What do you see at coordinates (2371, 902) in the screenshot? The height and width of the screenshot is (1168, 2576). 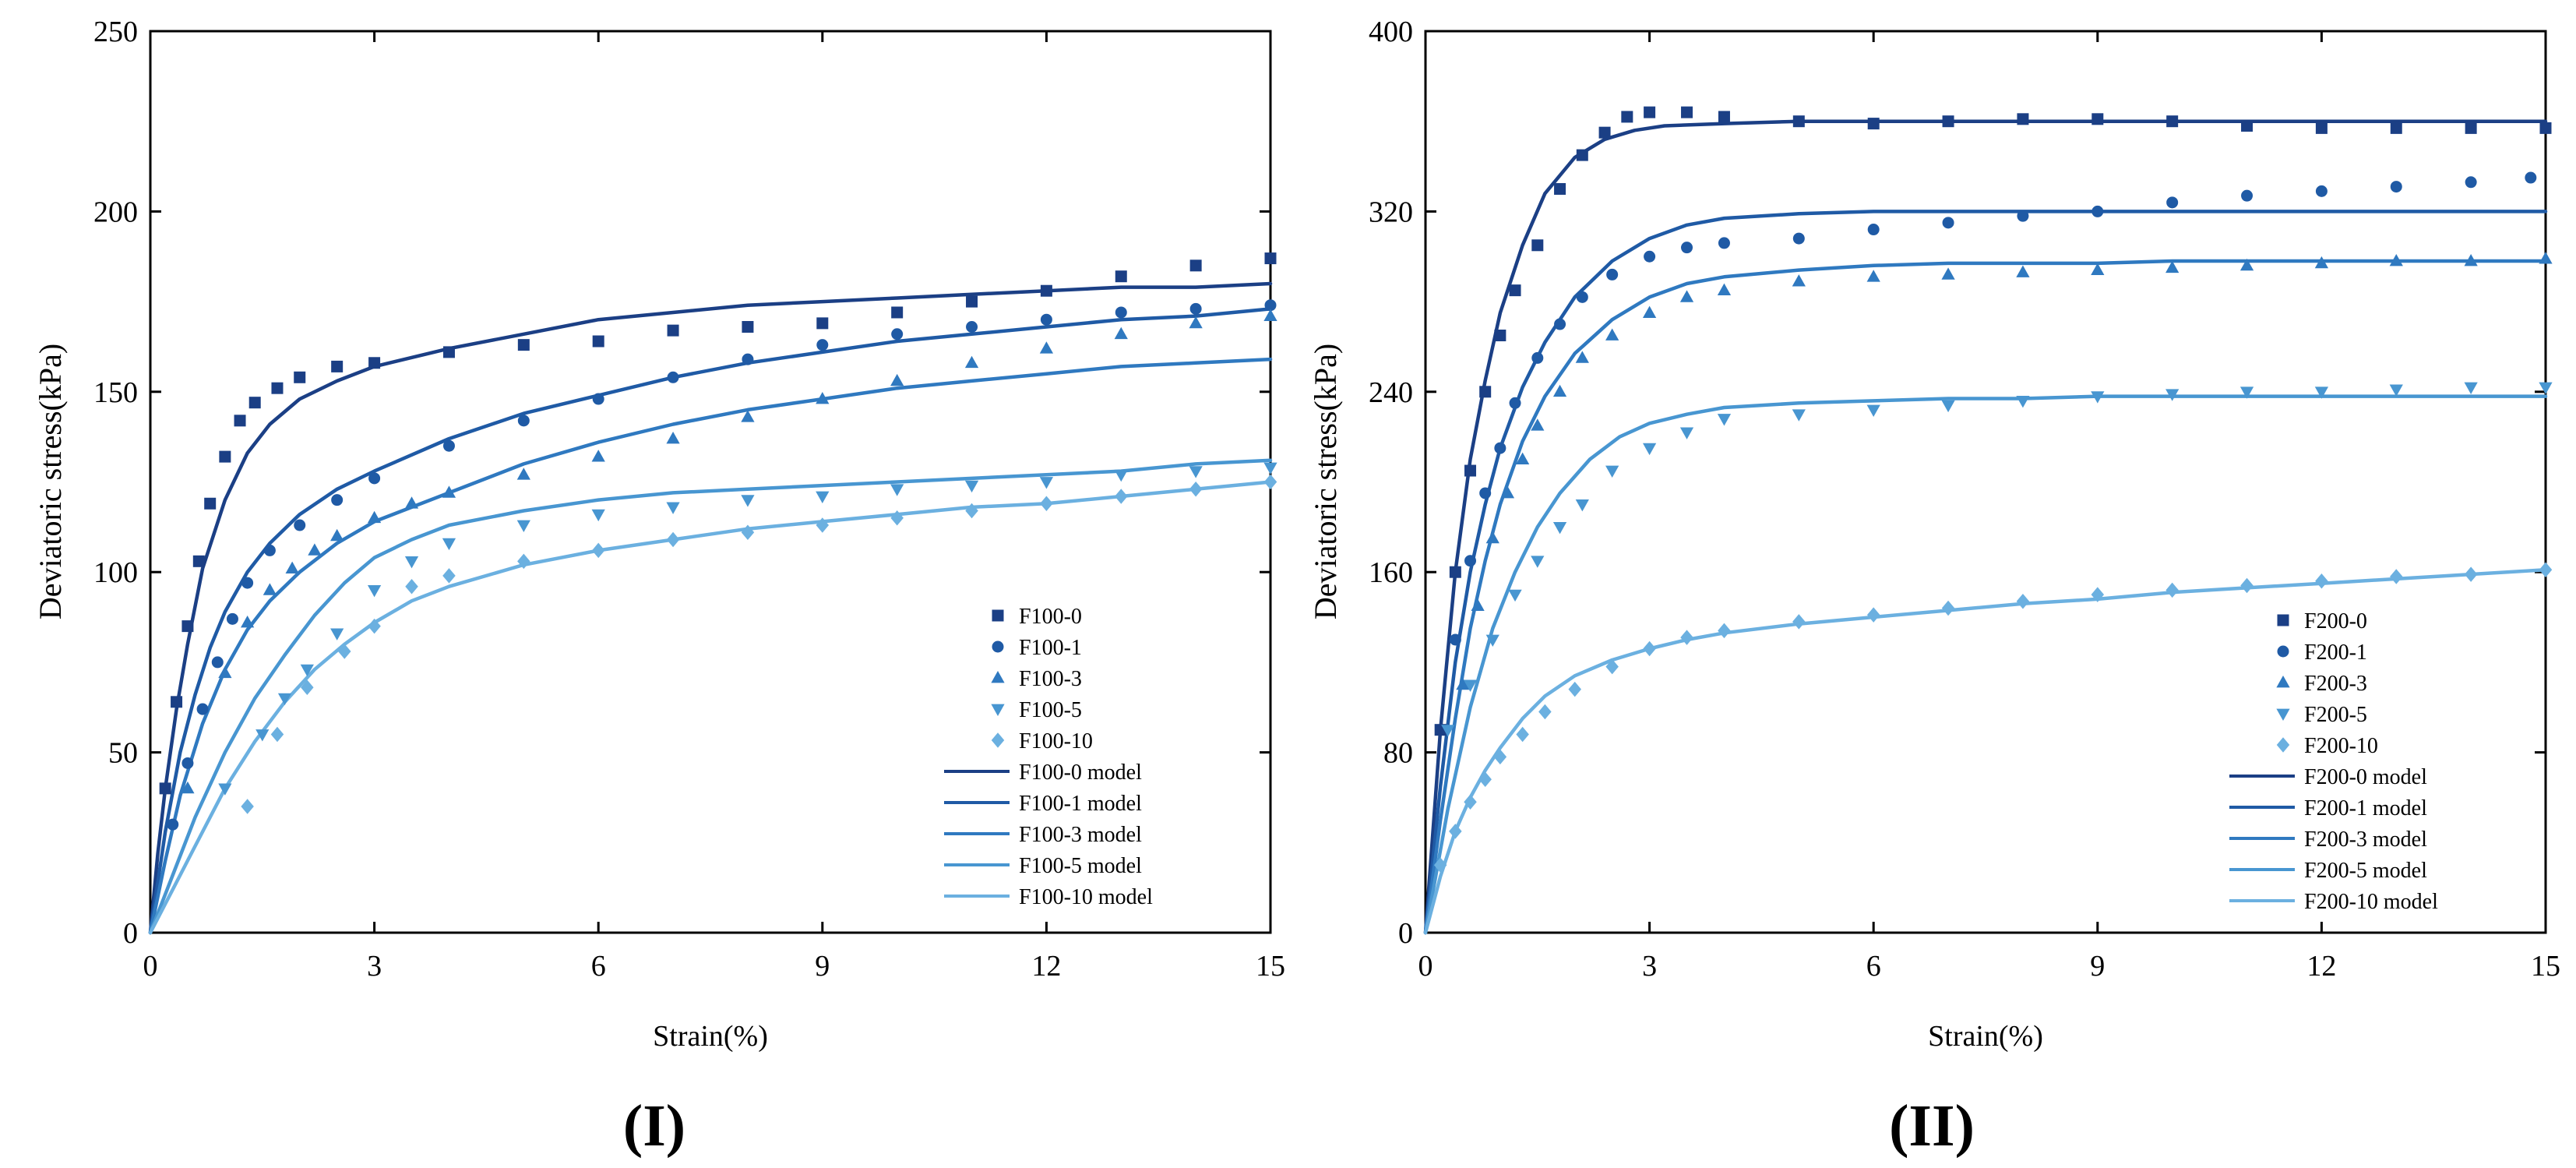 I see `legend-label: F200-10 model` at bounding box center [2371, 902].